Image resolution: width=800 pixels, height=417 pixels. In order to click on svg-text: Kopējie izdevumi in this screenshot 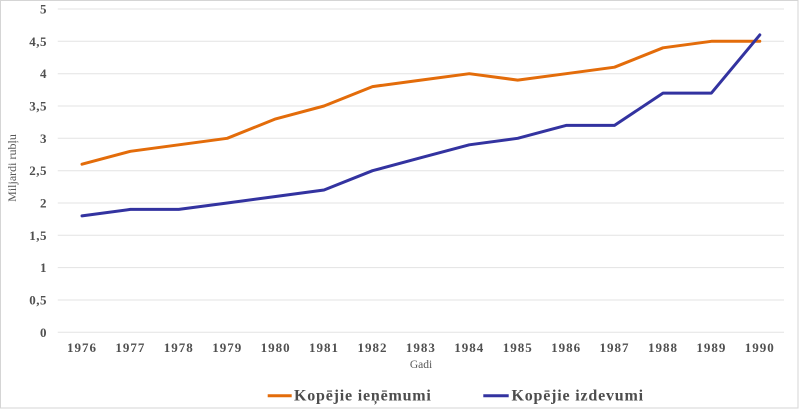, I will do `click(578, 396)`.